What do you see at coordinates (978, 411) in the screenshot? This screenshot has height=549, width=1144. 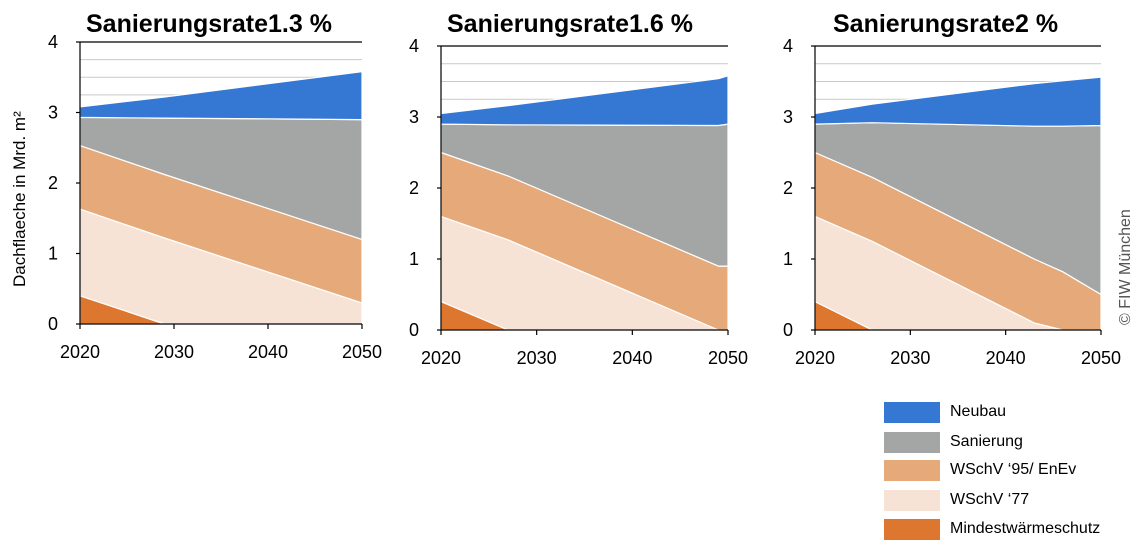 I see `legend-label: Neubau` at bounding box center [978, 411].